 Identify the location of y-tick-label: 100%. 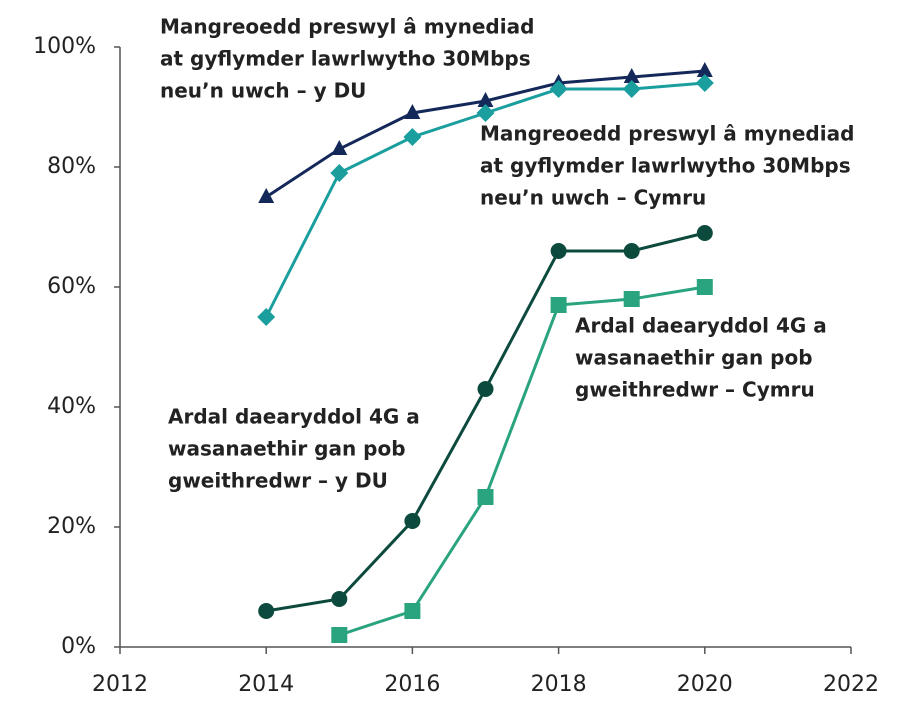
(64, 46).